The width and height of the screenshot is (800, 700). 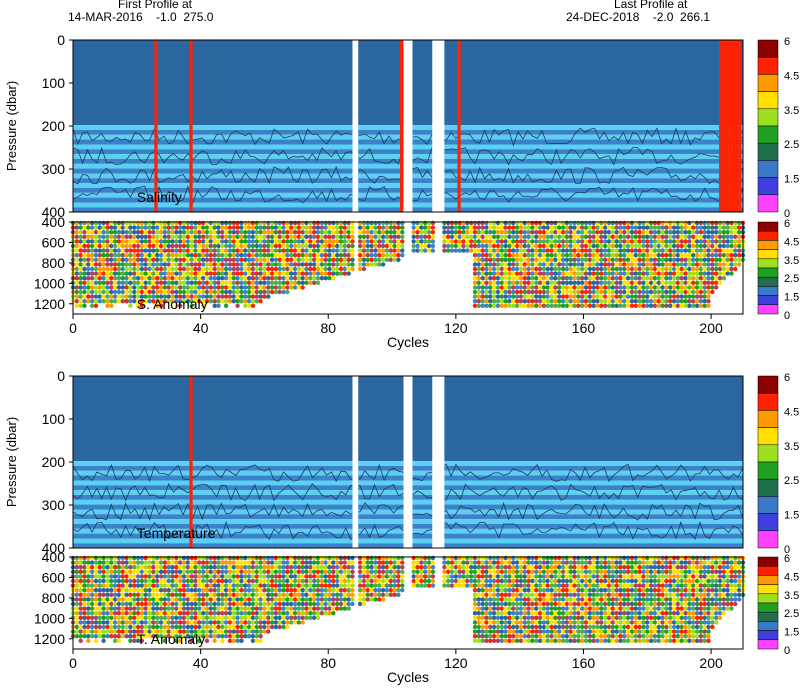 I want to click on x-tick-label: 40, so click(x=201, y=328).